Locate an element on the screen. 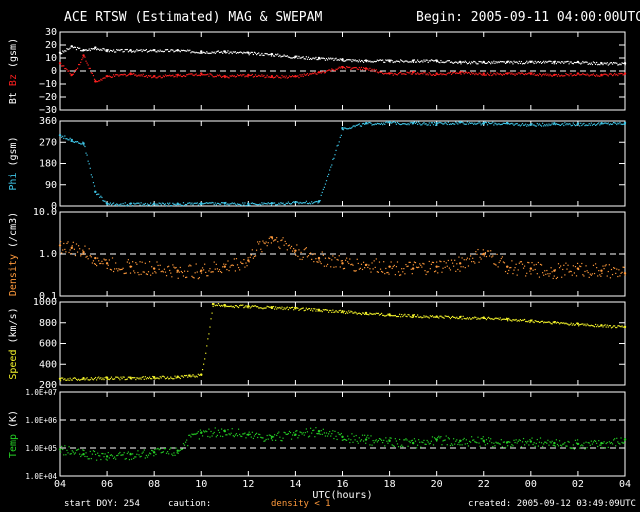  y-tick-label-phi: 360 is located at coordinates (48, 121).